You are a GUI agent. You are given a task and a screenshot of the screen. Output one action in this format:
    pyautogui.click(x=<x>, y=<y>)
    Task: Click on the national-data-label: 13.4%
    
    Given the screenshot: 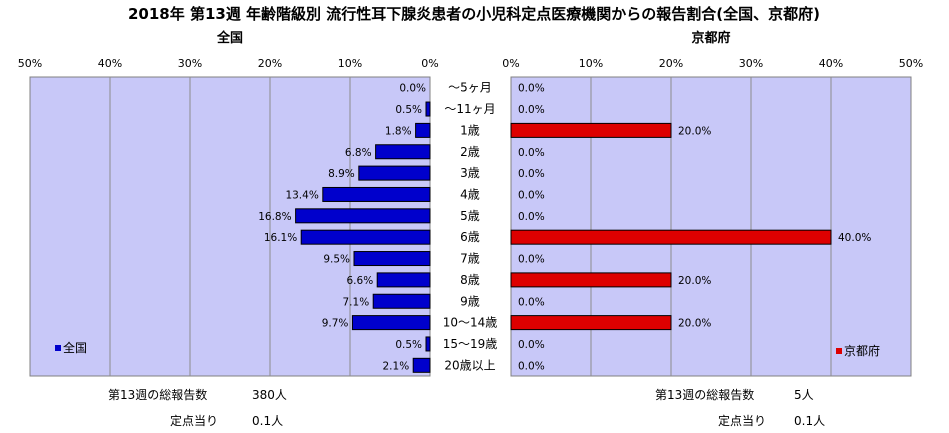 What is the action you would take?
    pyautogui.click(x=301, y=195)
    